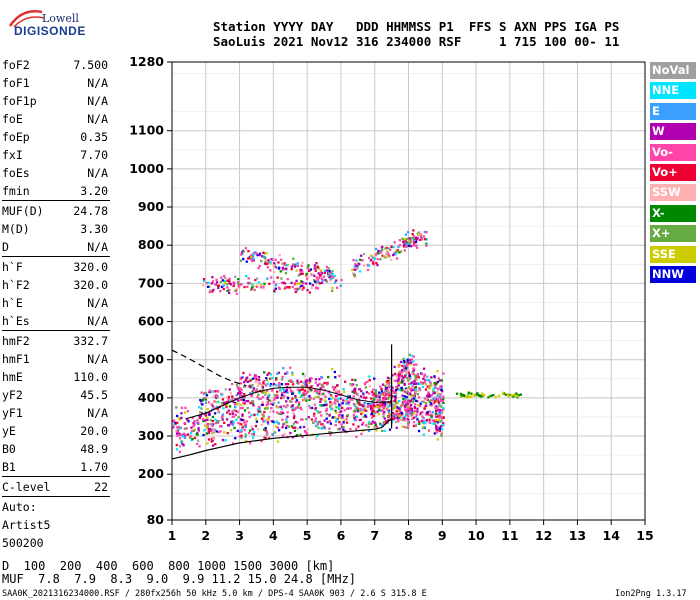 The image size is (700, 600). Describe the element at coordinates (97, 83) in the screenshot. I see `param-value: N/A` at that location.